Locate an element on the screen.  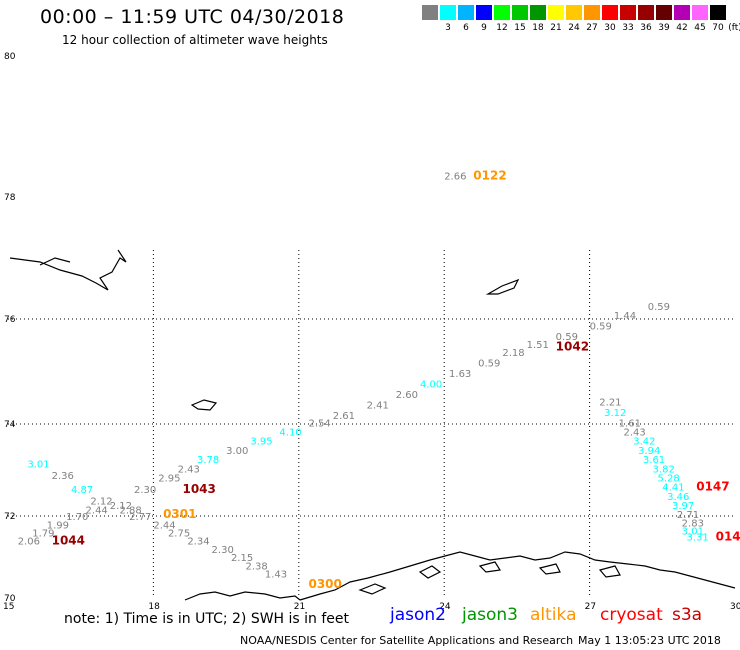
wave-height-value: 2.15 is located at coordinates (242, 558).